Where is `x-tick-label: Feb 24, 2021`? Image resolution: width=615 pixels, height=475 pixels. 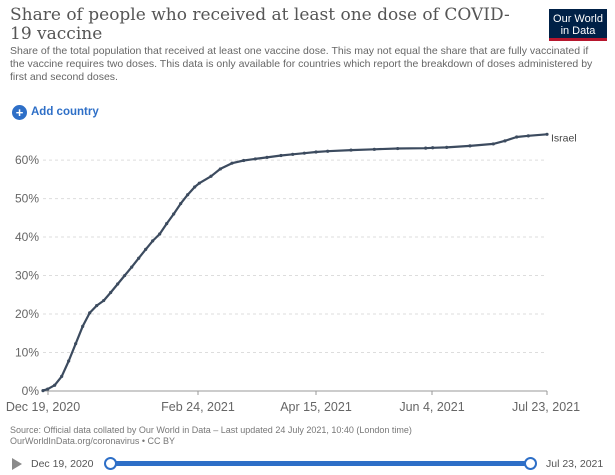
x-tick-label: Feb 24, 2021 is located at coordinates (198, 407).